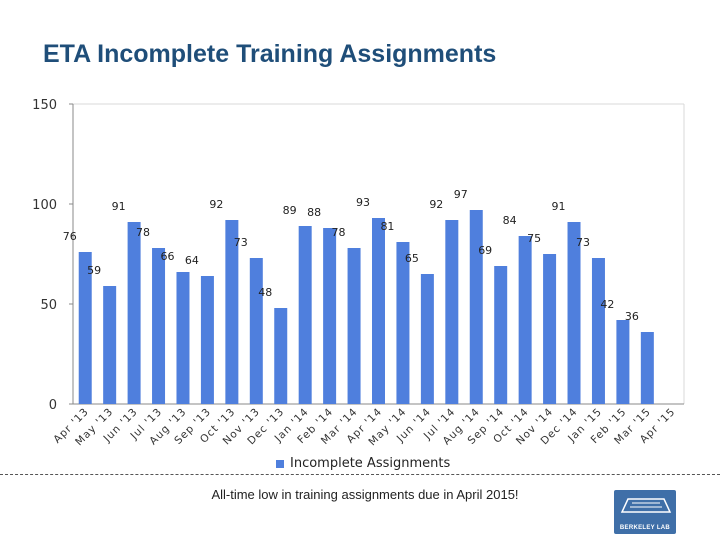 This screenshot has height=540, width=720. I want to click on divider, so click(360, 474).